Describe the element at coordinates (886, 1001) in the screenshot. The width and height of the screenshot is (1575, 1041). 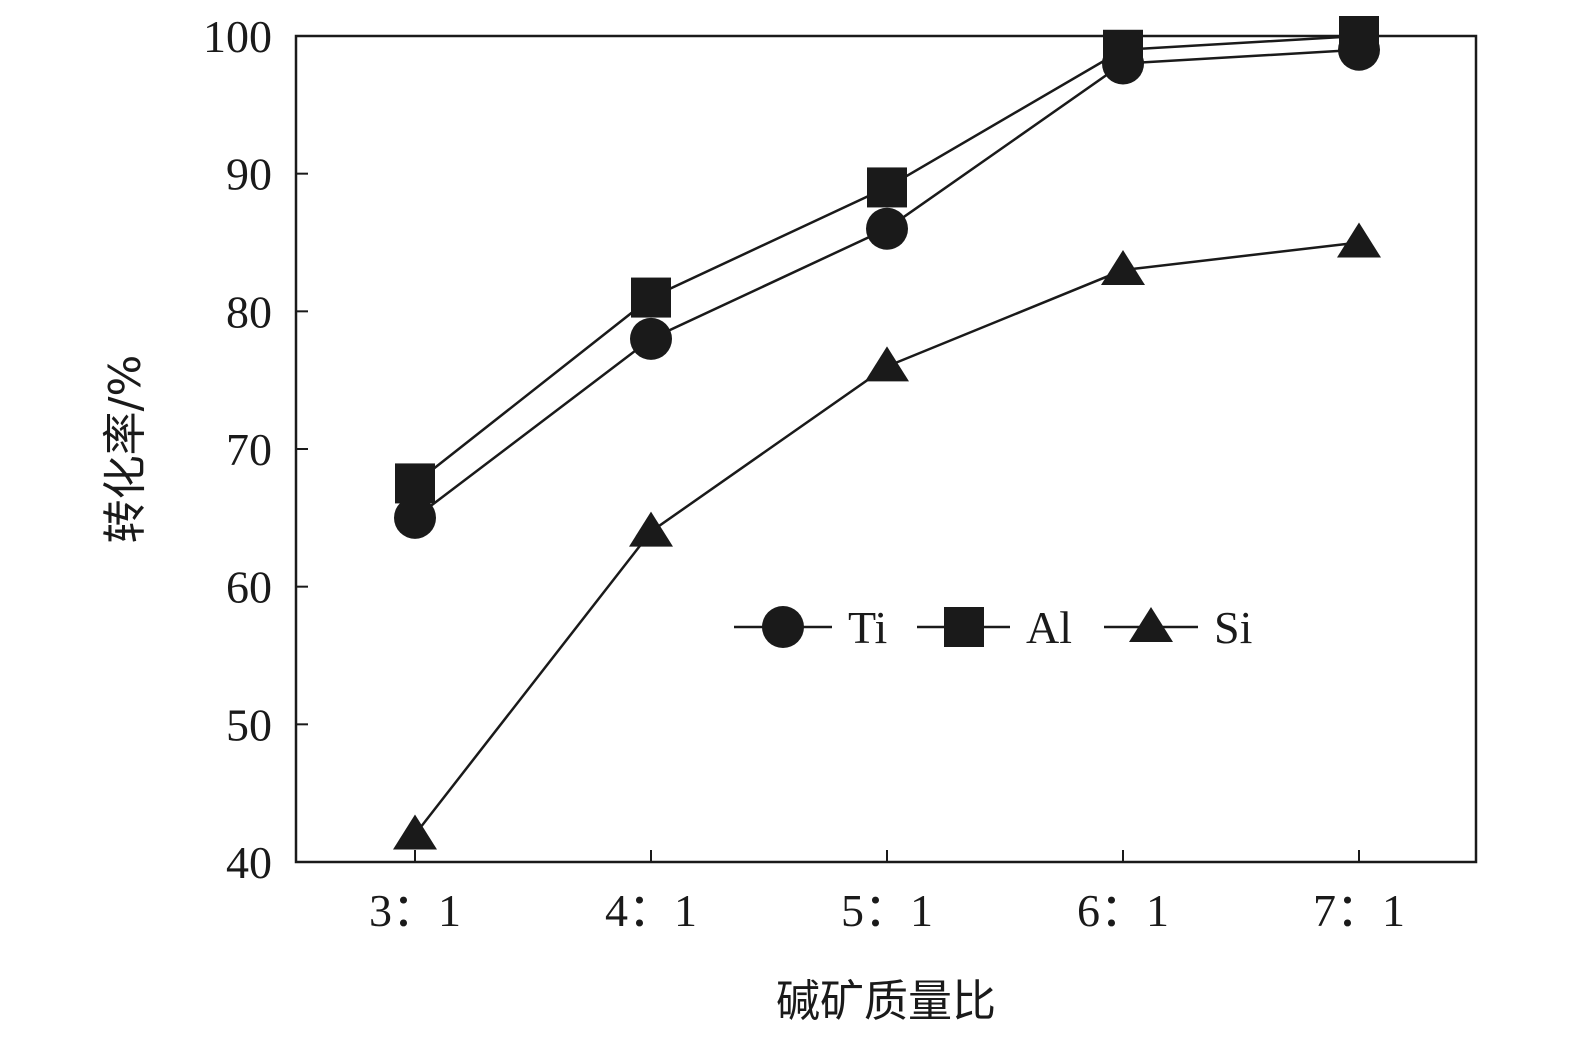
I see `x-axis-title: 碱矿质量比` at that location.